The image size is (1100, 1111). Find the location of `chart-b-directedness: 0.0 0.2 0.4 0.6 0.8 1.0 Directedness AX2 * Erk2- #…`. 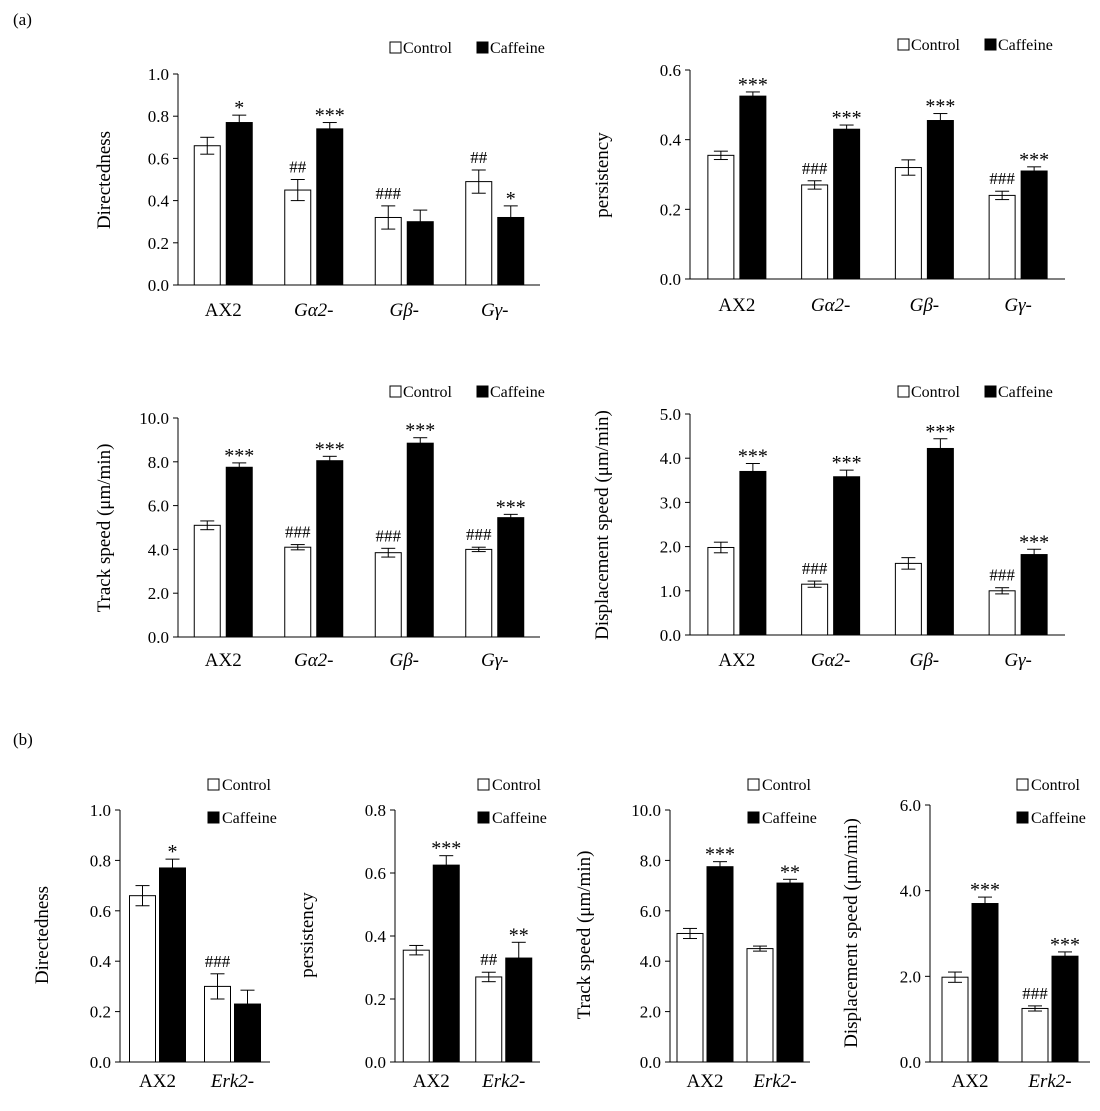

chart-b-directedness: 0.0 0.2 0.4 0.6 0.8 1.0 Directedness AX2 * Erk2- #… is located at coordinates (154, 934).